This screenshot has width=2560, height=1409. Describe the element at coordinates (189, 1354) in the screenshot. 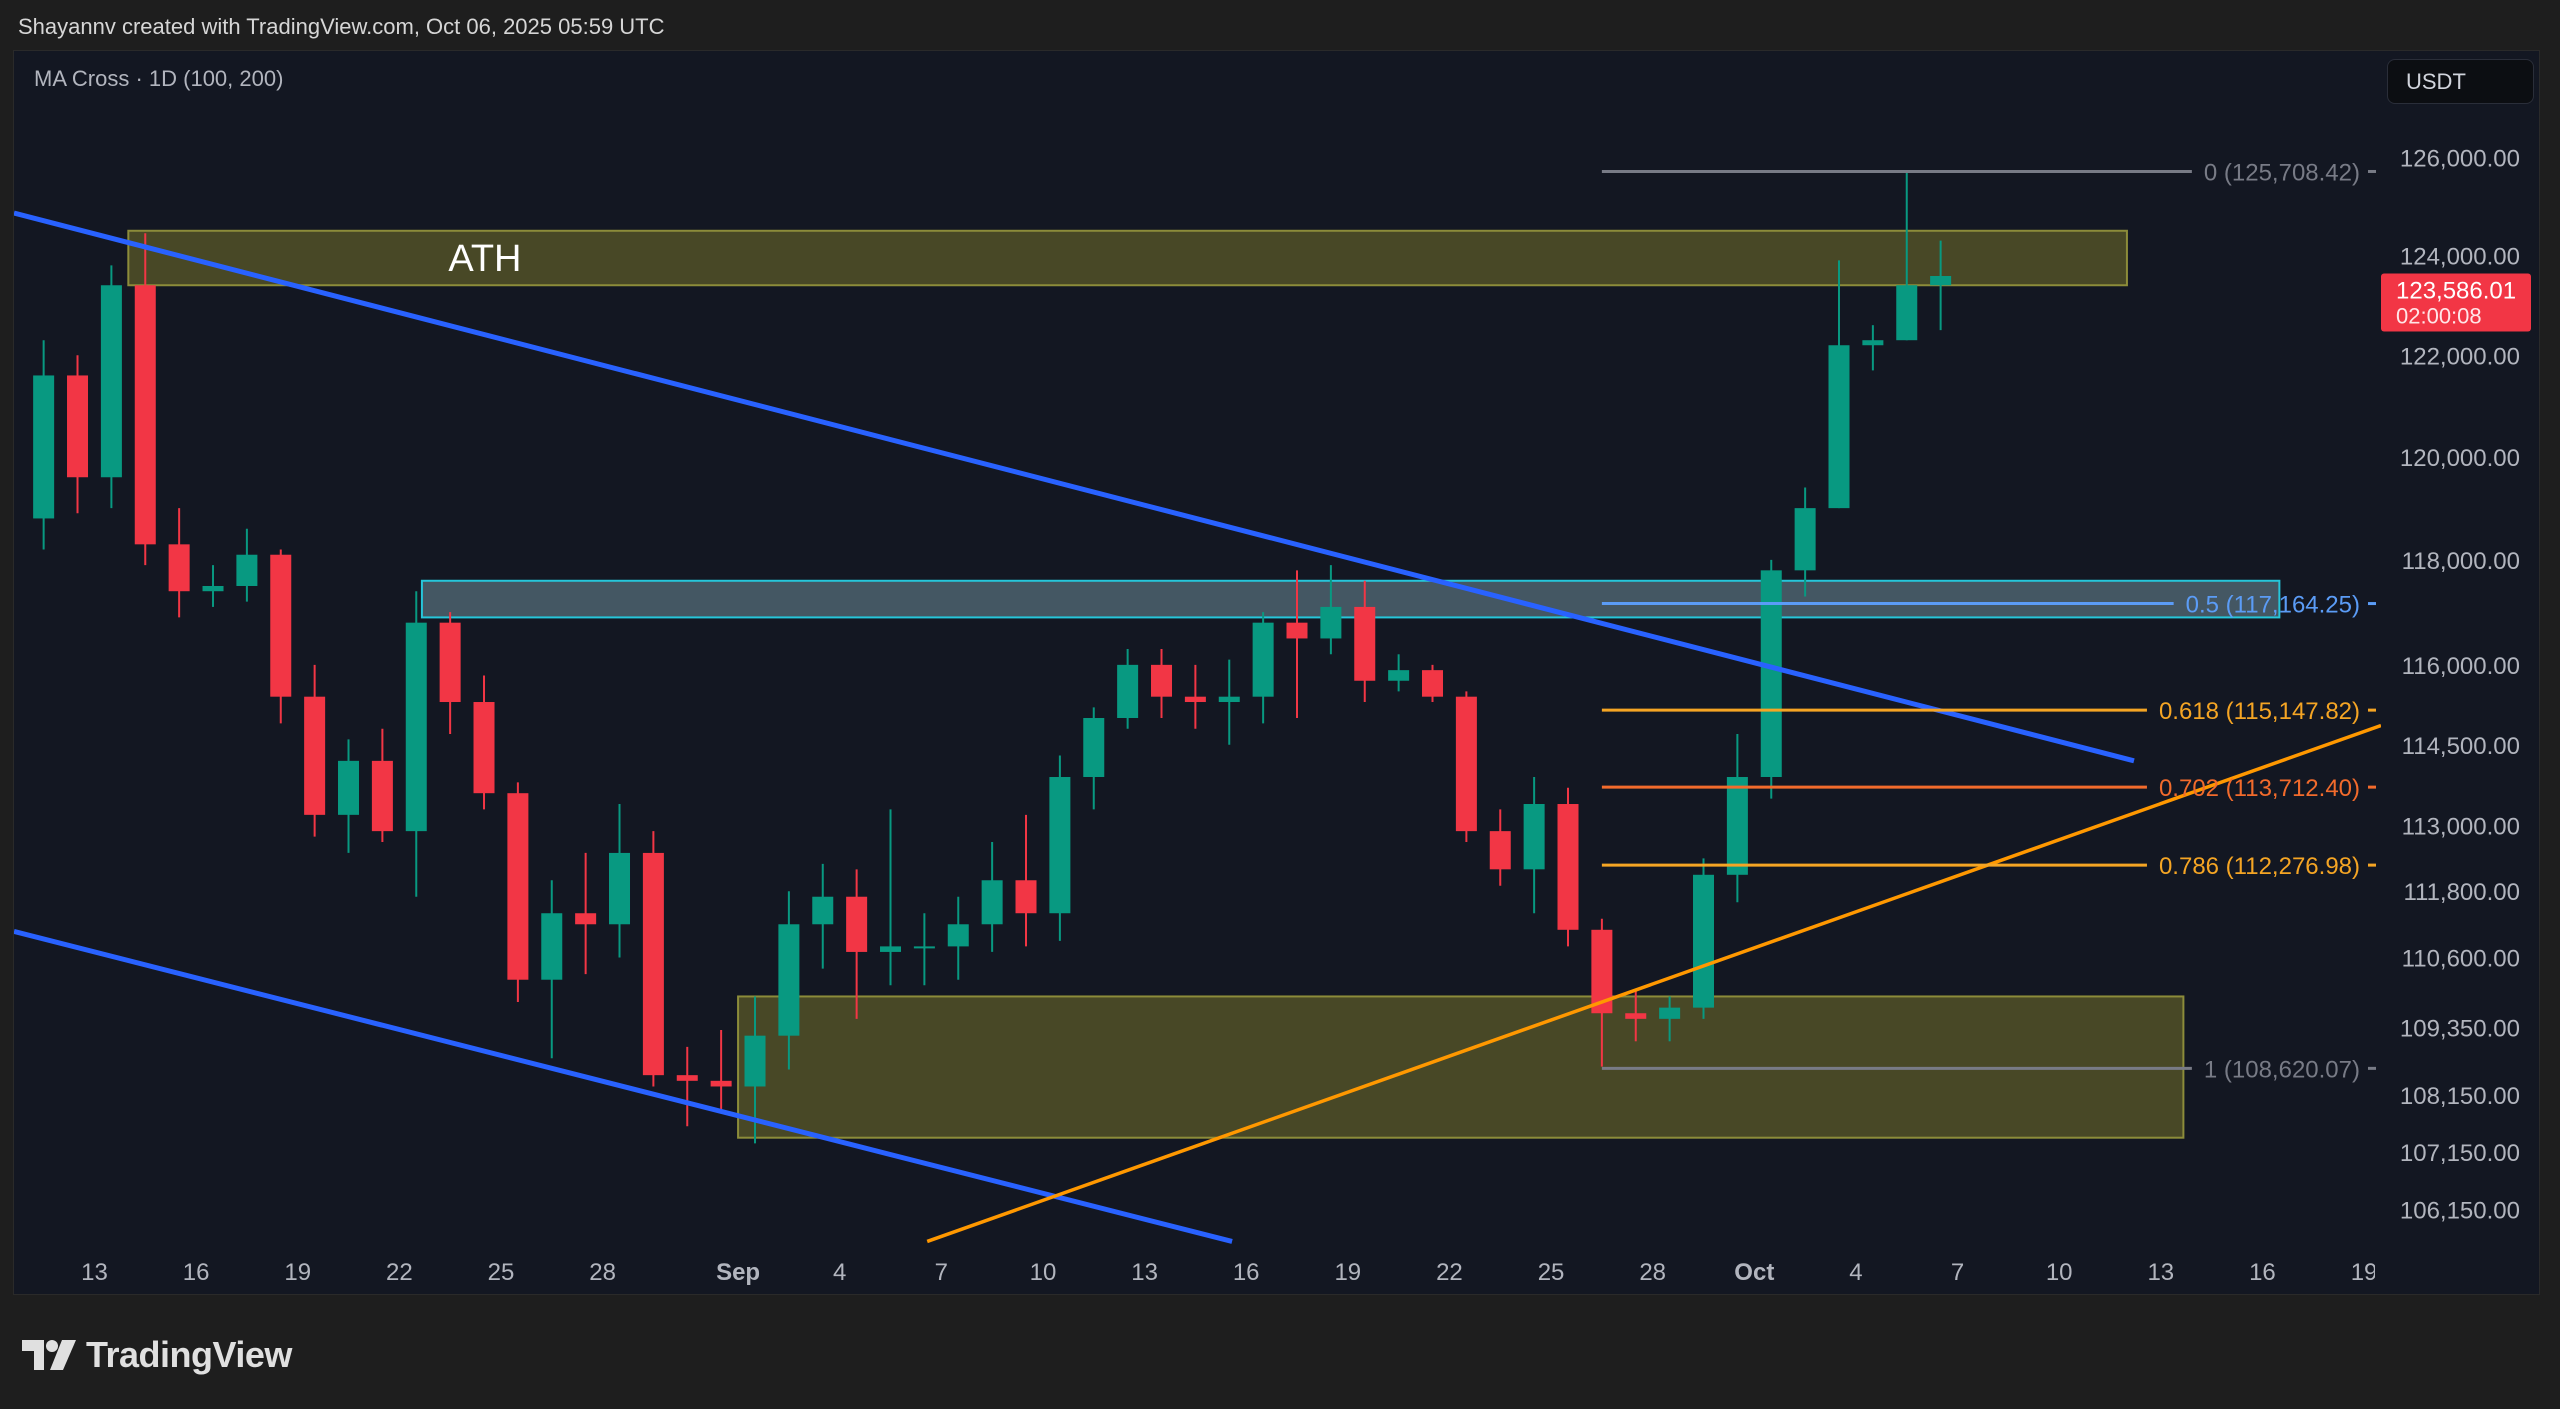

I see `tradingview-logo-text: TradingView` at that location.